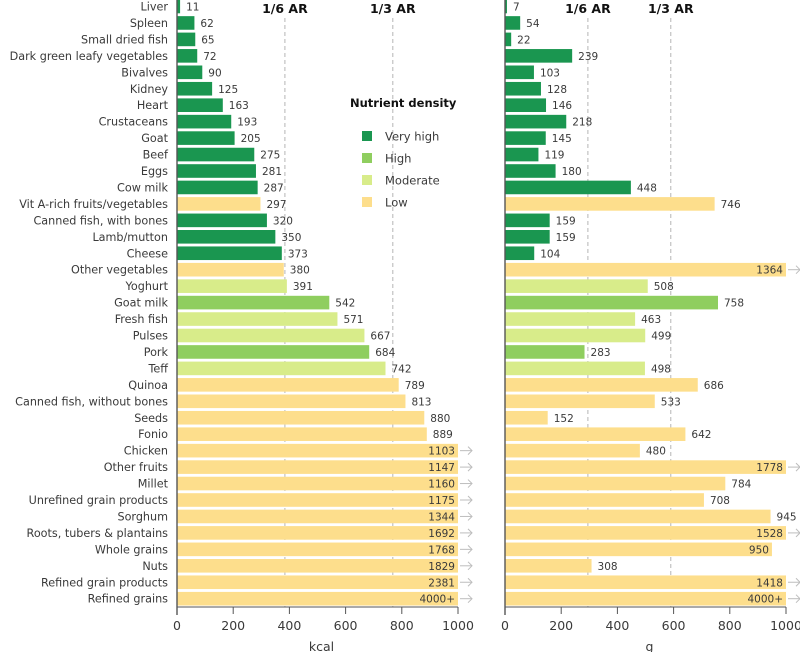 The height and width of the screenshot is (652, 800). Describe the element at coordinates (130, 237) in the screenshot. I see `category-label: Lamb/mutton` at that location.